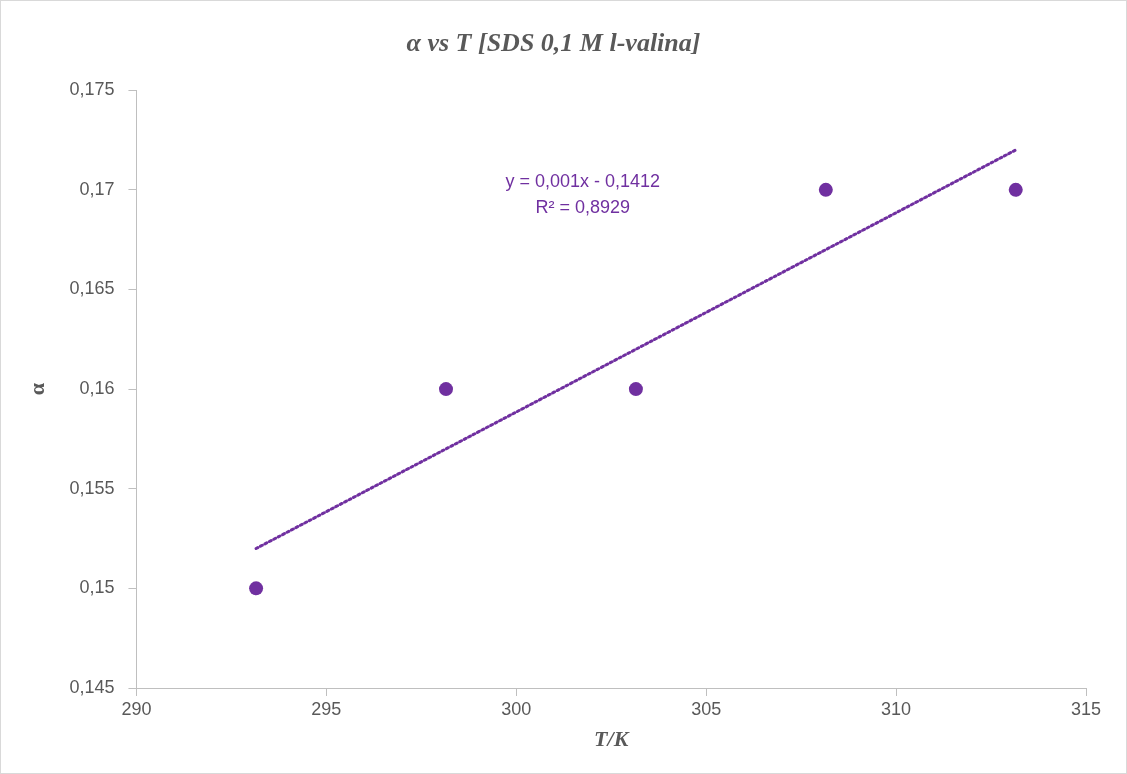  What do you see at coordinates (516, 708) in the screenshot?
I see `x-tick-label: 300` at bounding box center [516, 708].